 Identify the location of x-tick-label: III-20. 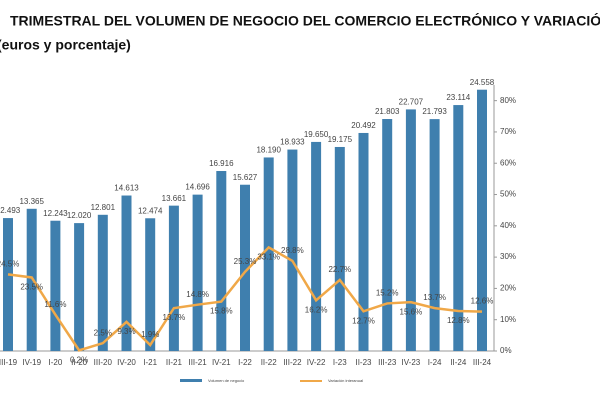
(103, 362).